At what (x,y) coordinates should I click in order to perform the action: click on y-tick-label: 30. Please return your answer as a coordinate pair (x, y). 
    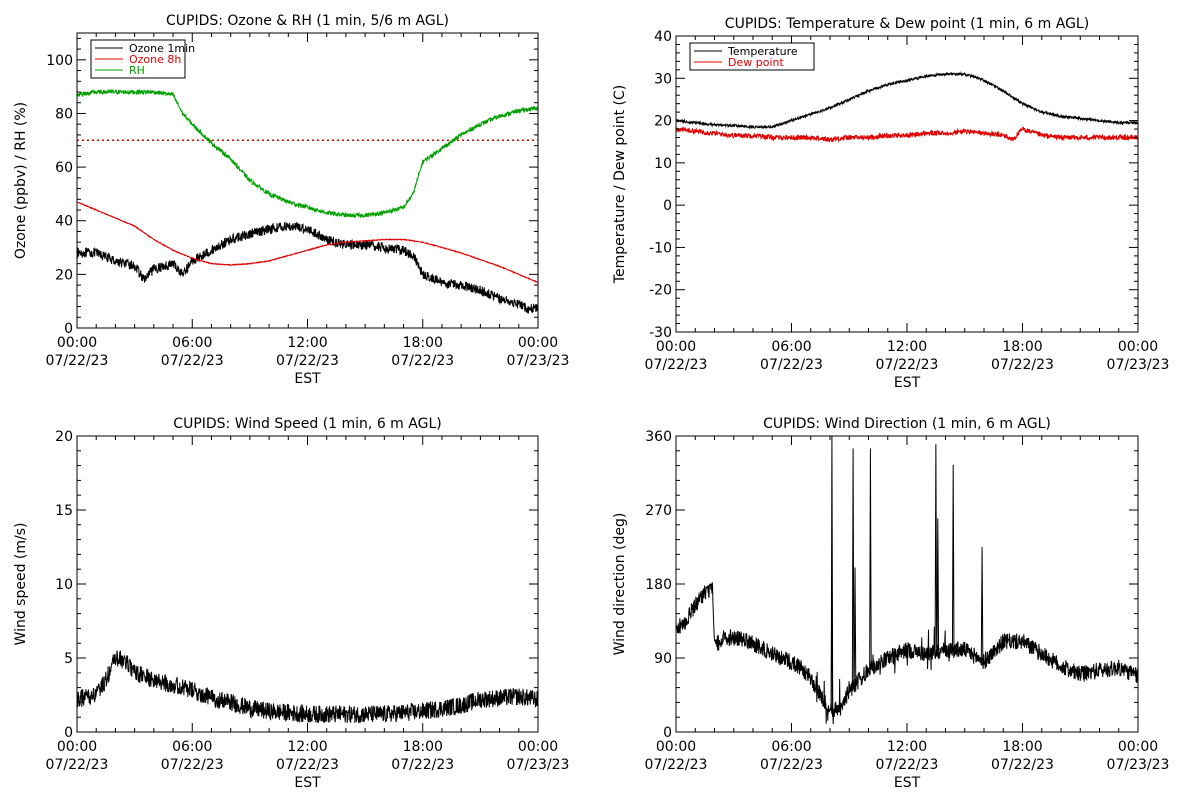
    Looking at the image, I should click on (663, 79).